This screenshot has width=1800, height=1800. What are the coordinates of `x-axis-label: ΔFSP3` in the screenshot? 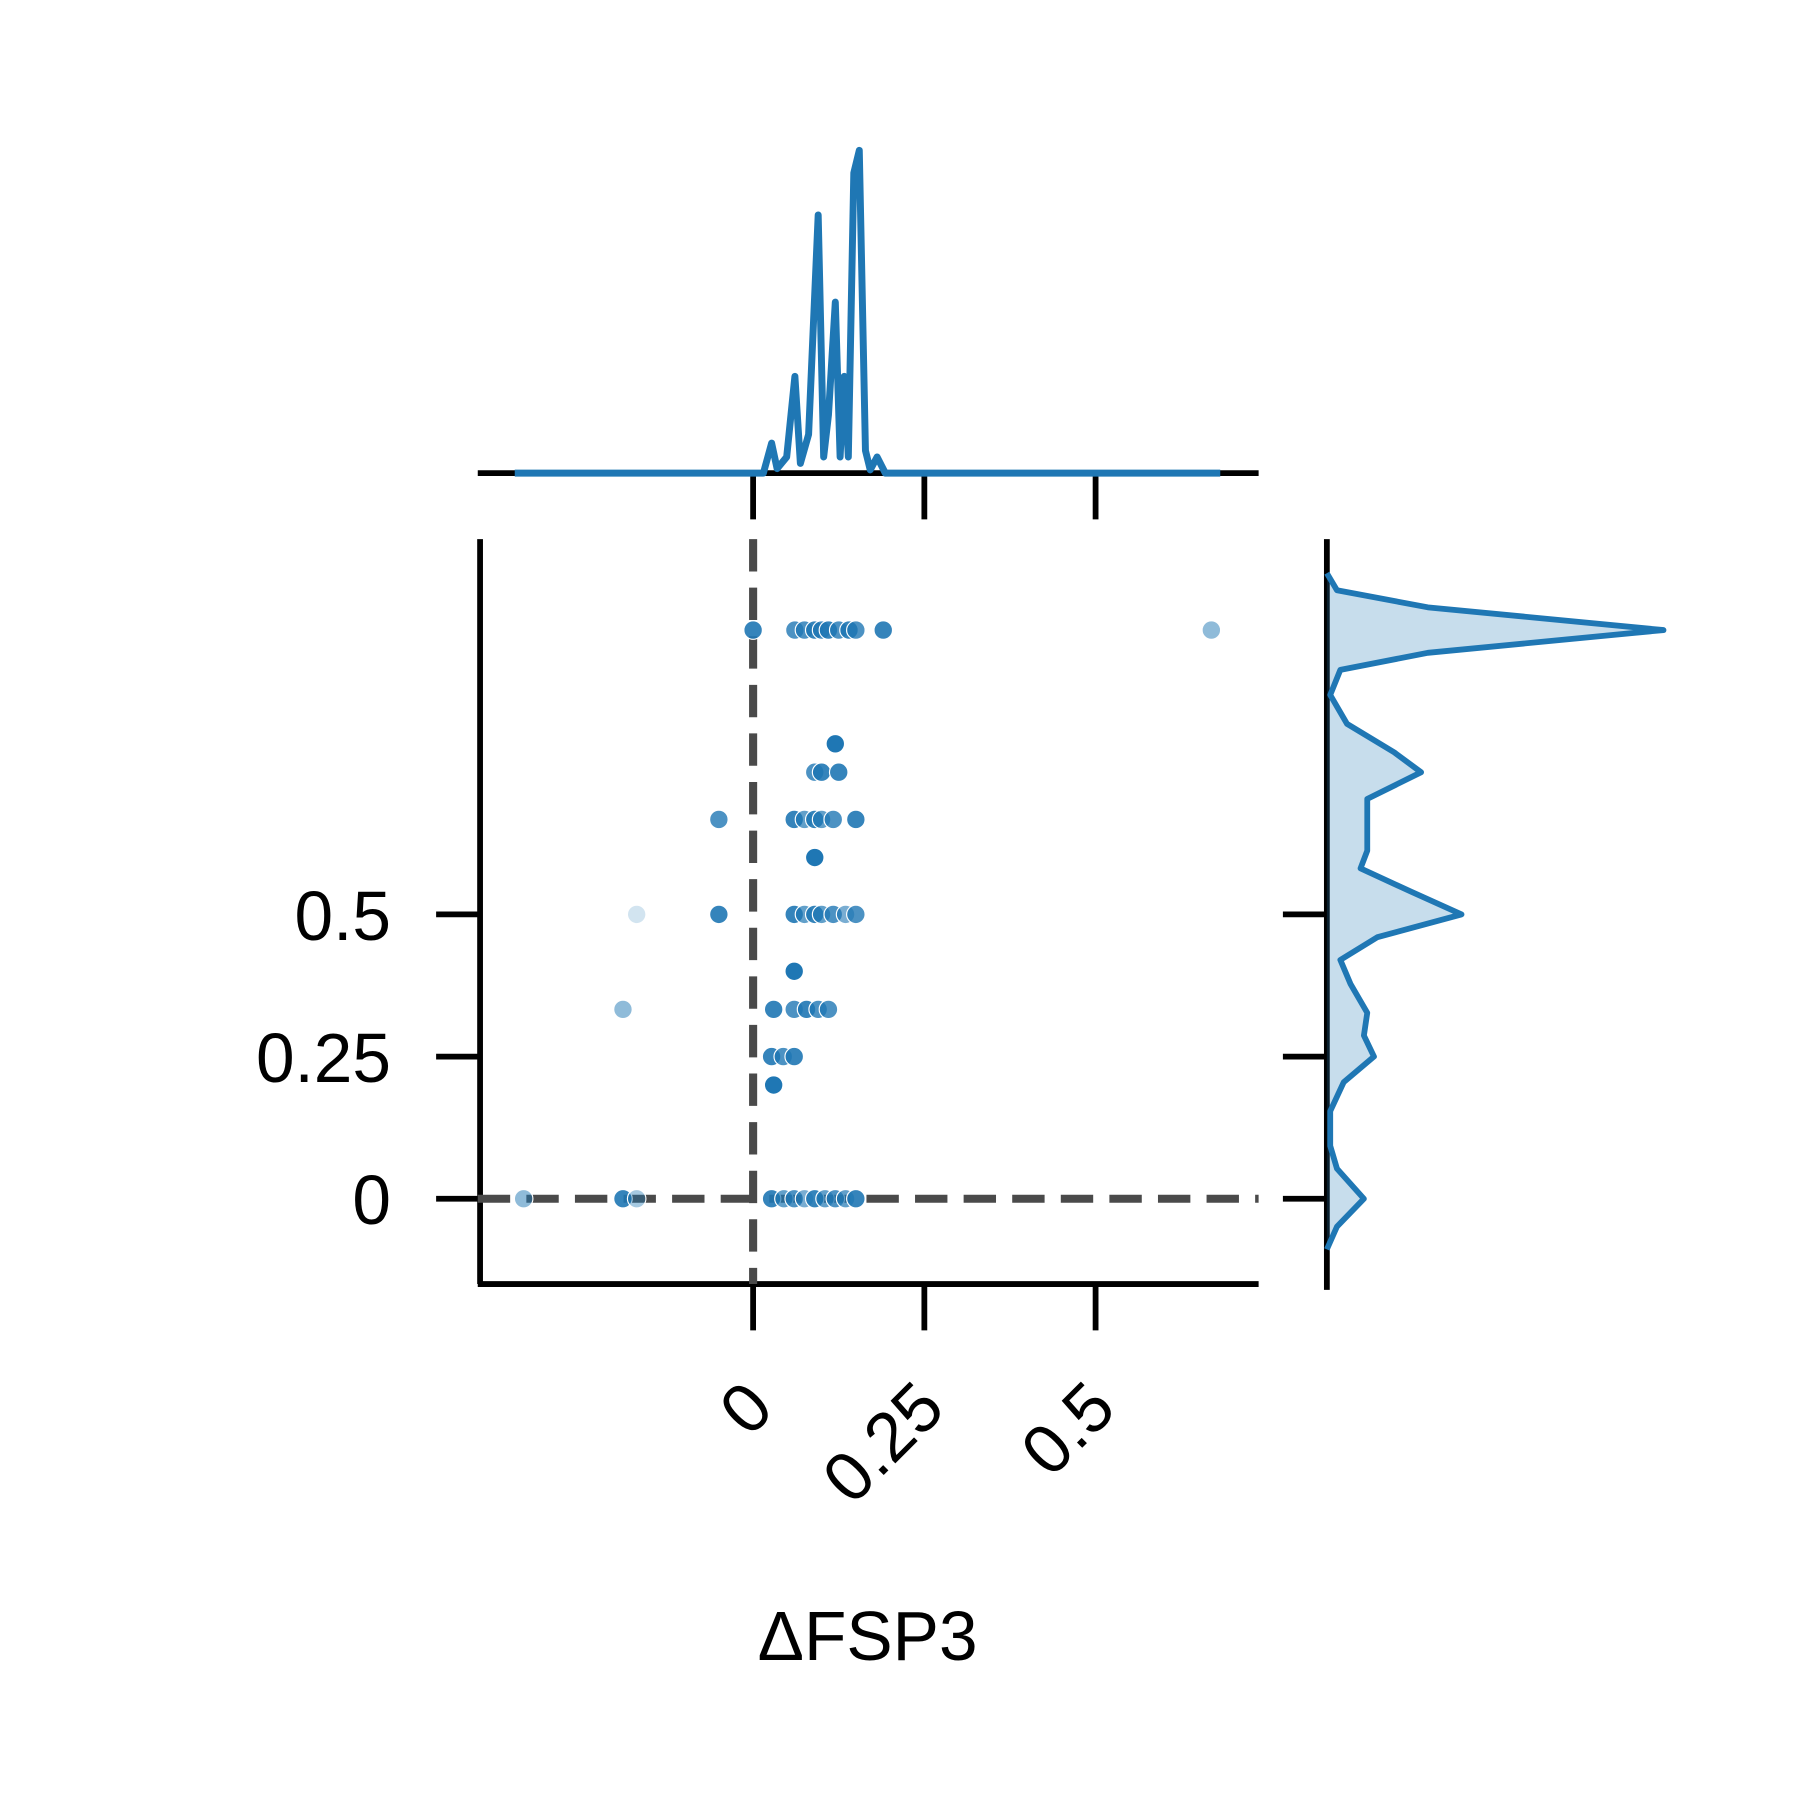 It's located at (868, 1636).